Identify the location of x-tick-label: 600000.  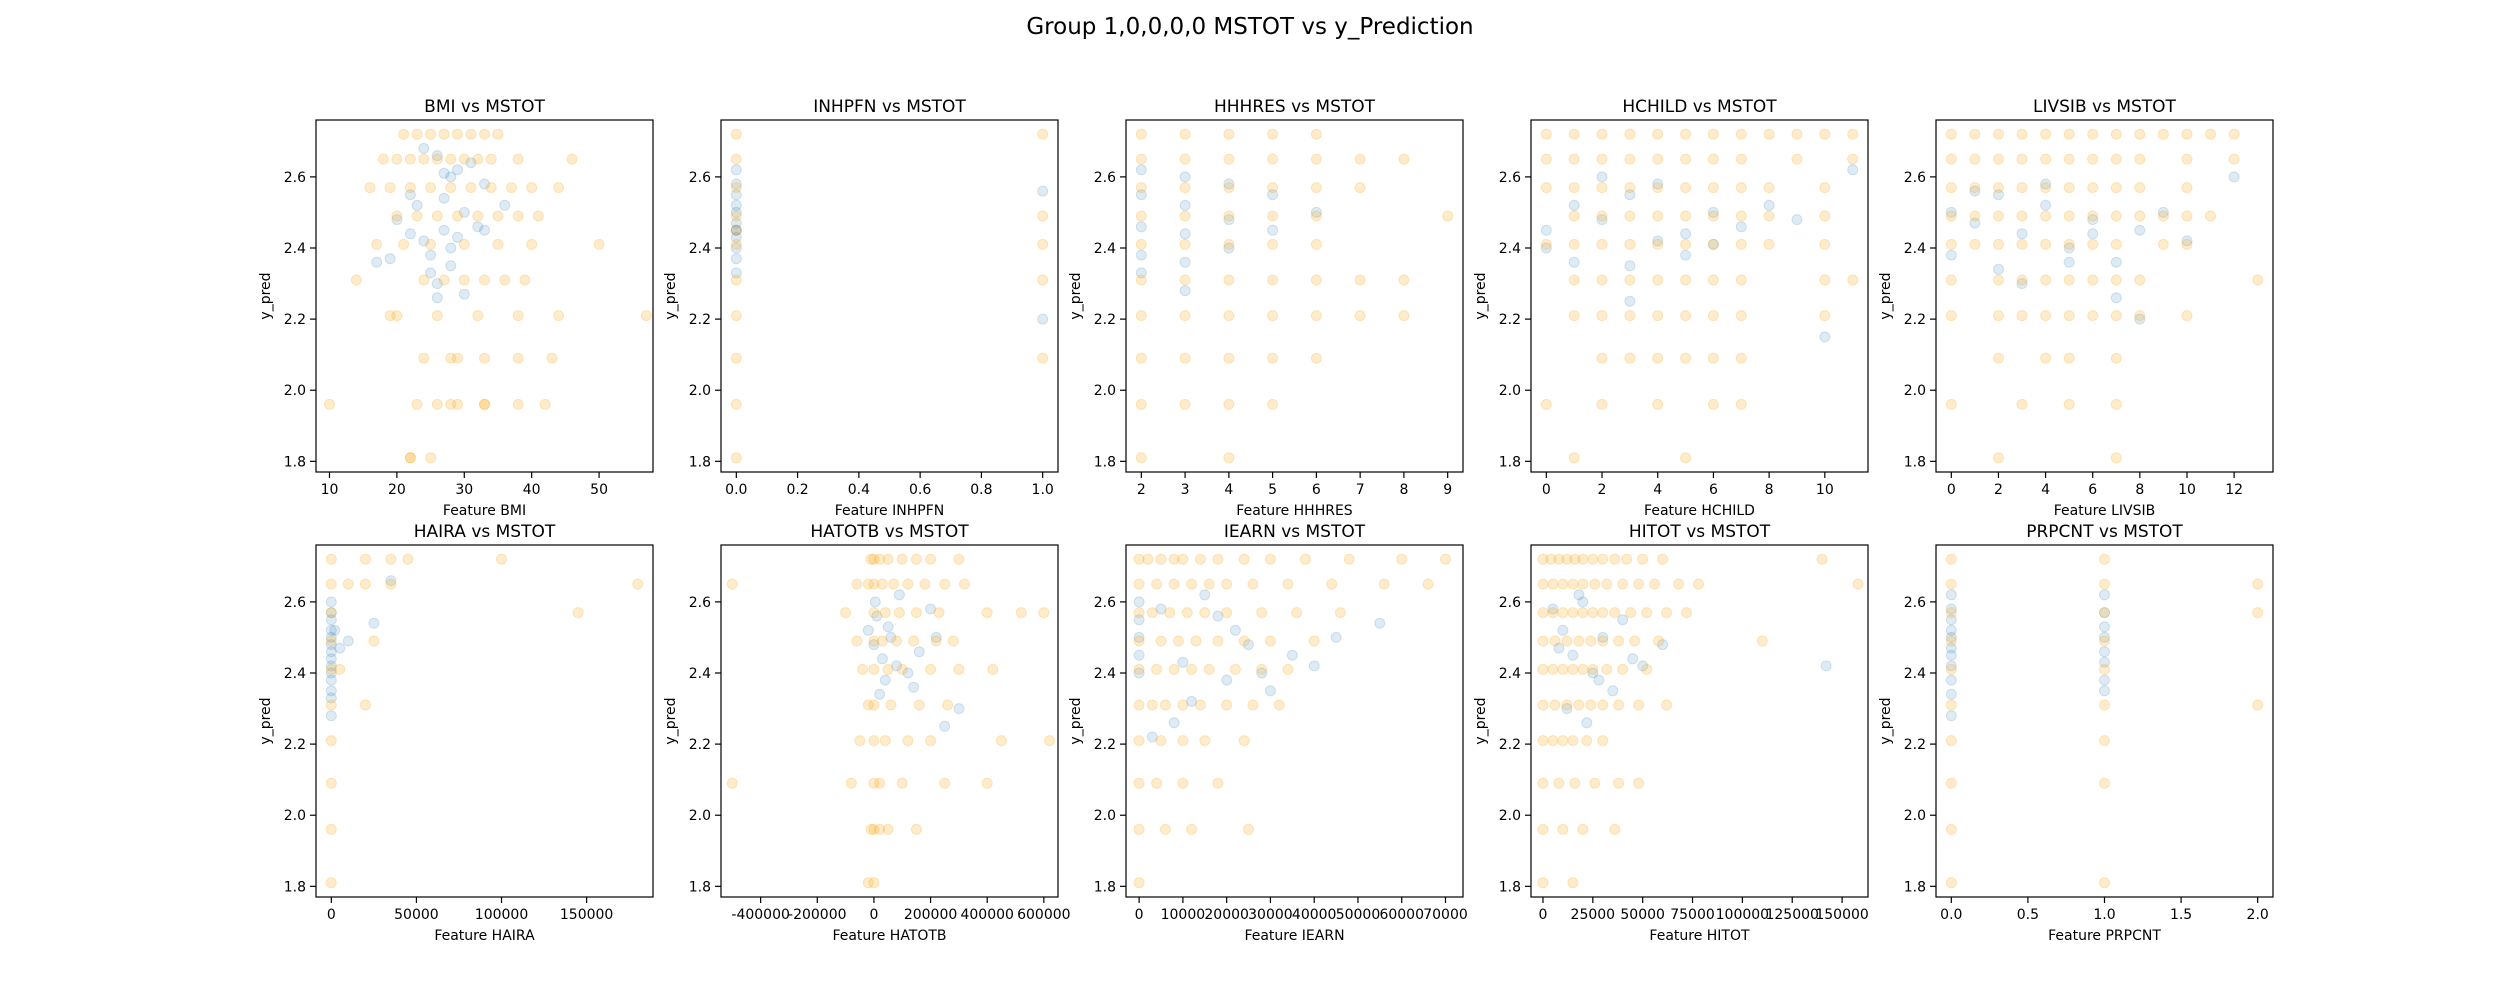
(1043, 915).